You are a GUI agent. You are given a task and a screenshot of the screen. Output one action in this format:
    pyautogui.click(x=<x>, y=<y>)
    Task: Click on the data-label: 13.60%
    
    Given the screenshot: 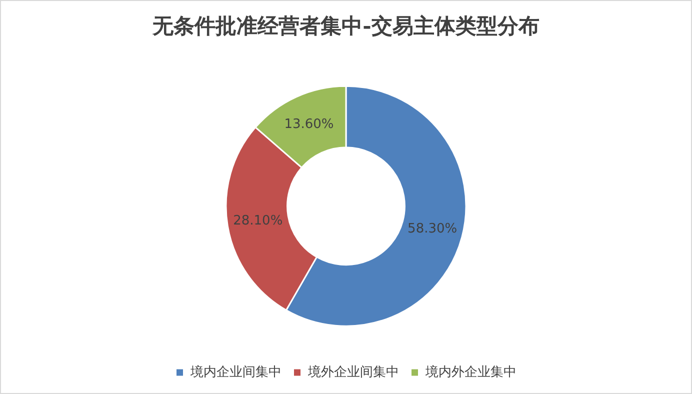 What is the action you would take?
    pyautogui.click(x=309, y=124)
    